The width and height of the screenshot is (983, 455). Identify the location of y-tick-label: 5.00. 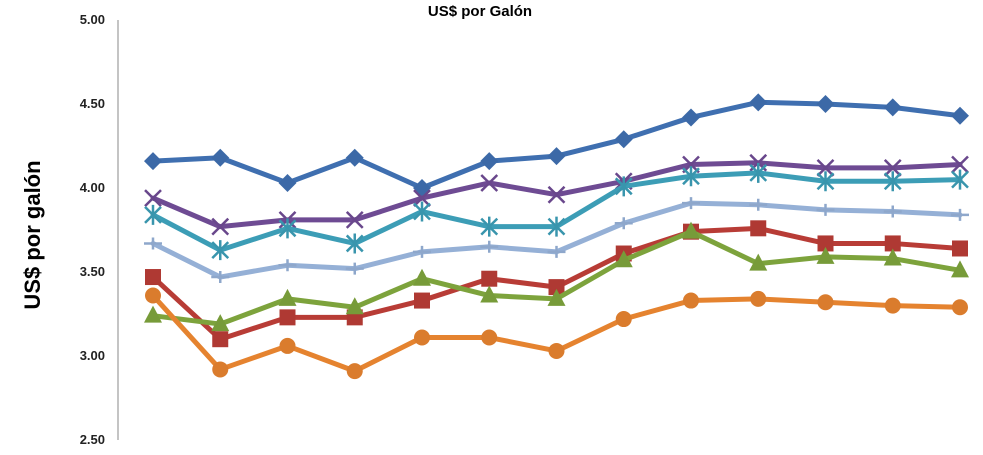
(92, 19).